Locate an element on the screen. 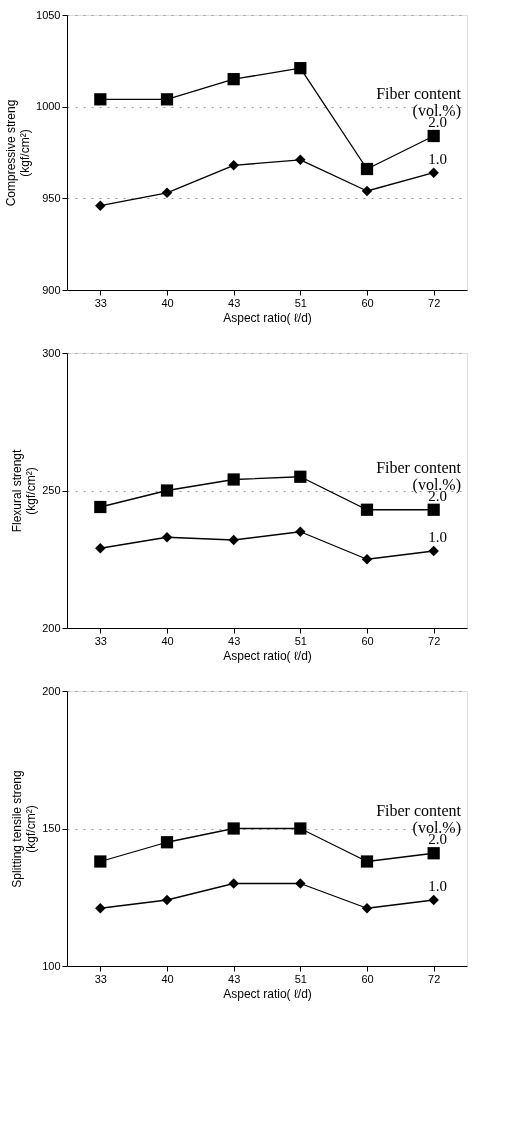  y-tick-label: 100 is located at coordinates (51, 965).